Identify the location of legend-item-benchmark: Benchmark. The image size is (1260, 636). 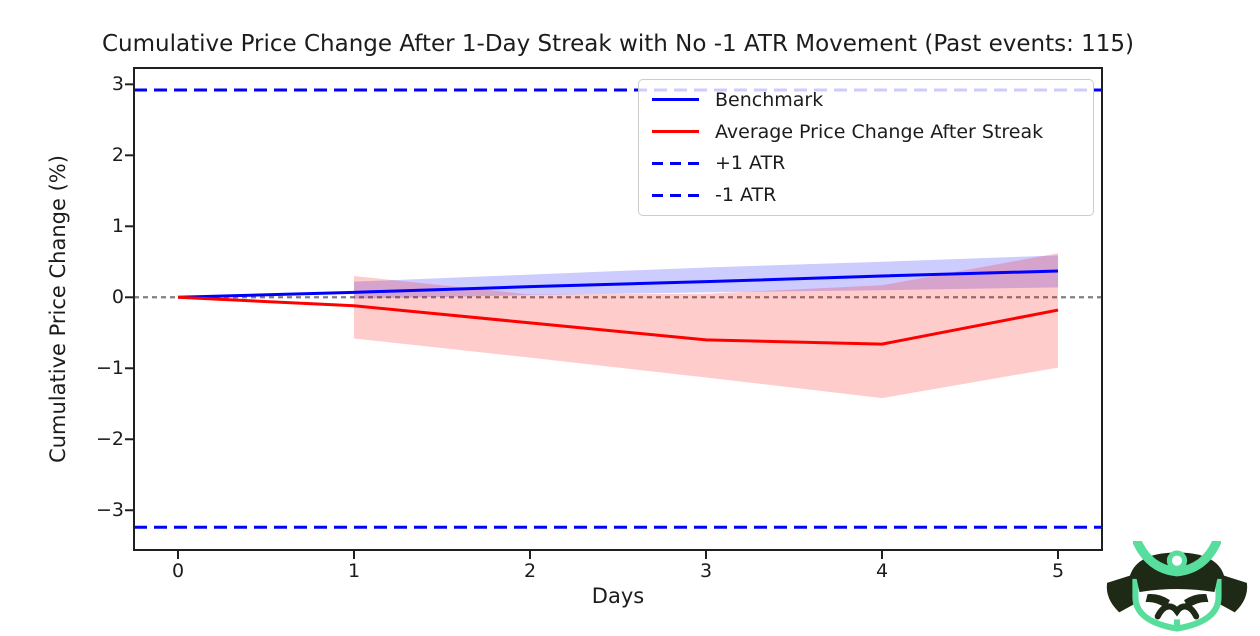
(866, 100).